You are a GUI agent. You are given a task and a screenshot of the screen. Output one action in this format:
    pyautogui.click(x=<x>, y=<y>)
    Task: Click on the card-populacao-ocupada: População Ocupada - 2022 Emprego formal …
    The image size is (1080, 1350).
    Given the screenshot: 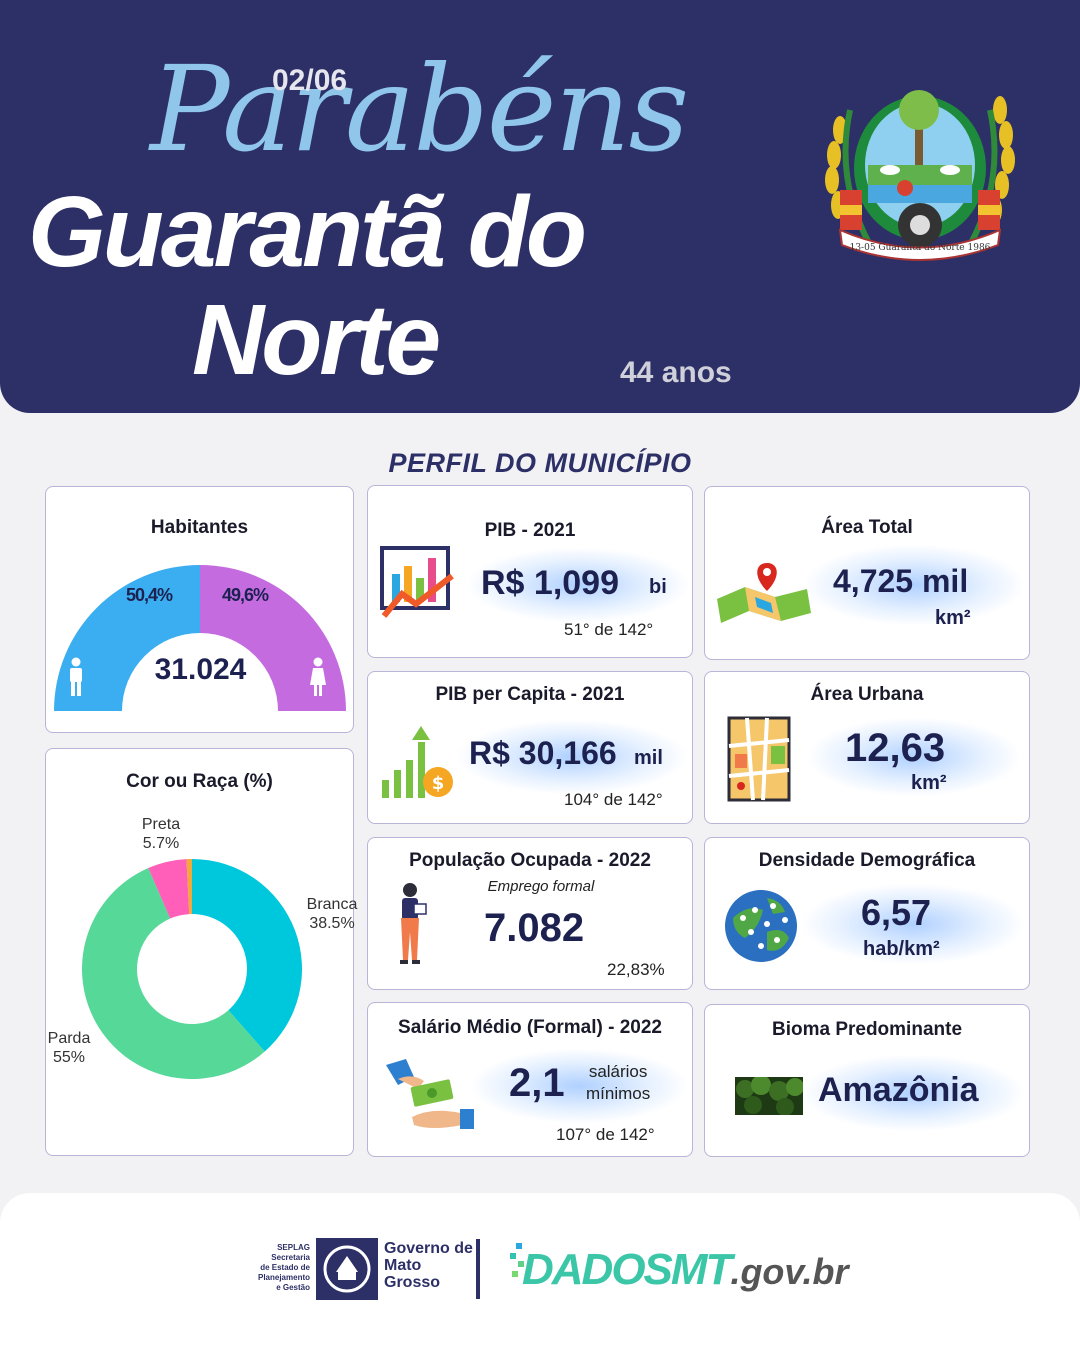 What is the action you would take?
    pyautogui.click(x=530, y=913)
    